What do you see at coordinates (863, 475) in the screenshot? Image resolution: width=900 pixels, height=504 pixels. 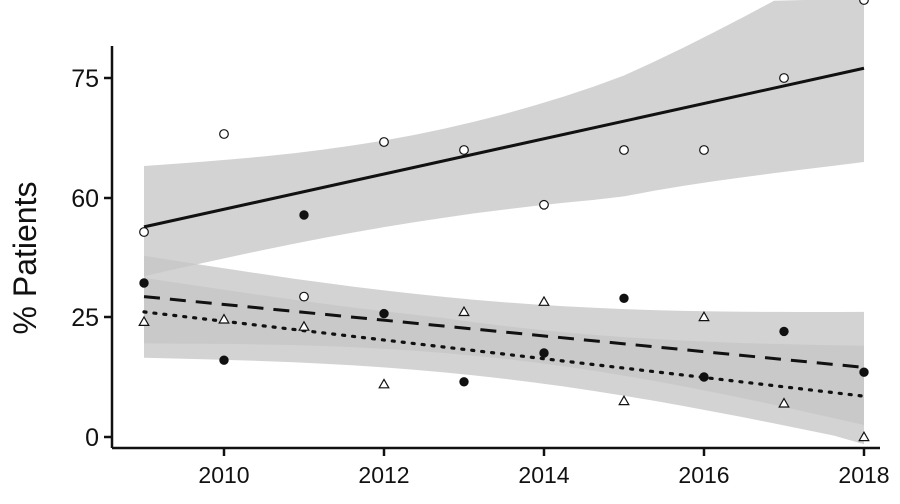 I see `x-tick-label: 2018` at bounding box center [863, 475].